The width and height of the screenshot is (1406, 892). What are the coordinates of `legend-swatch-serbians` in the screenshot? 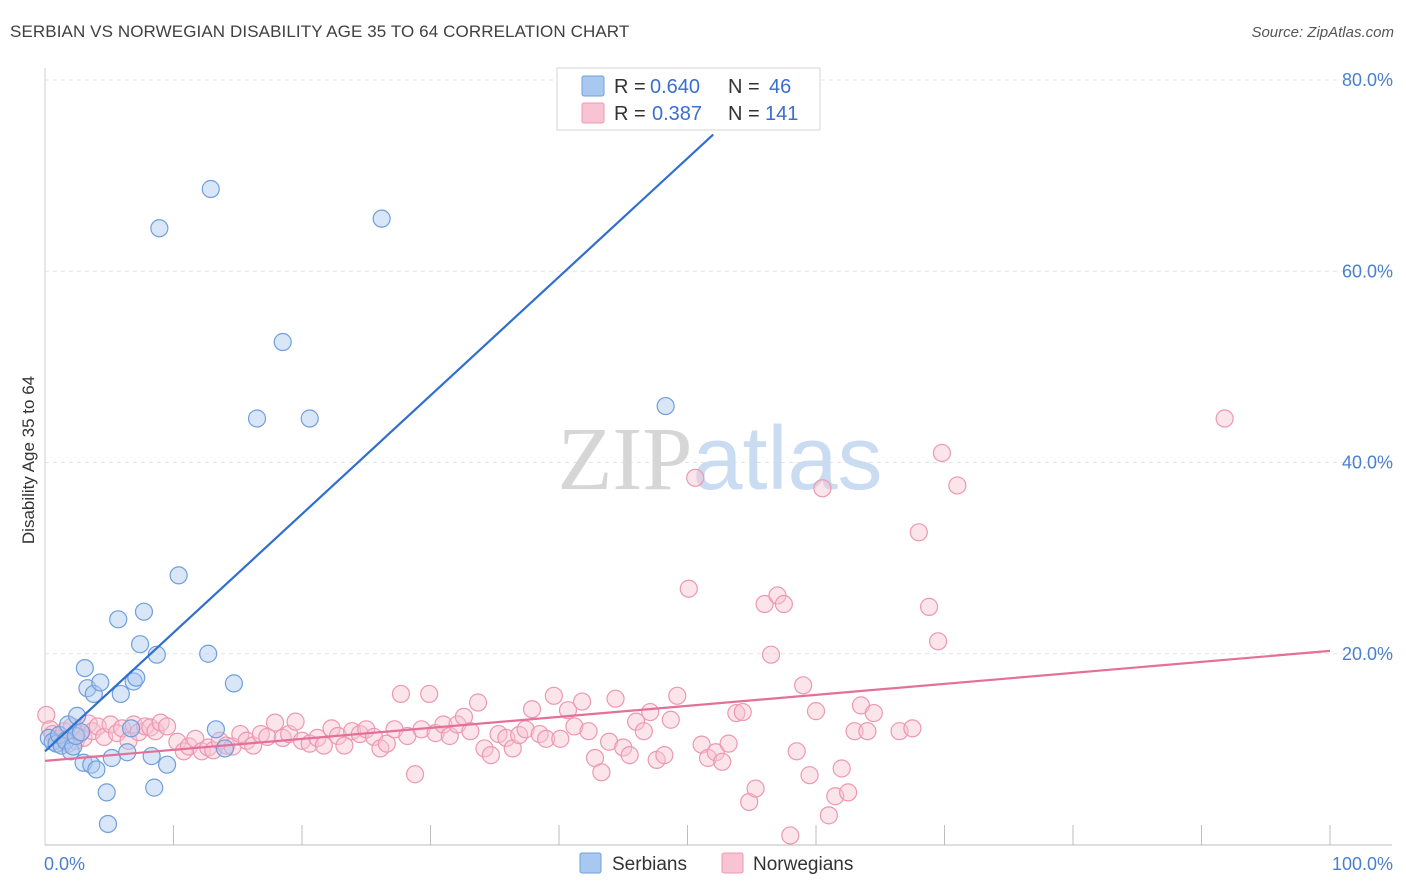 It's located at (593, 86).